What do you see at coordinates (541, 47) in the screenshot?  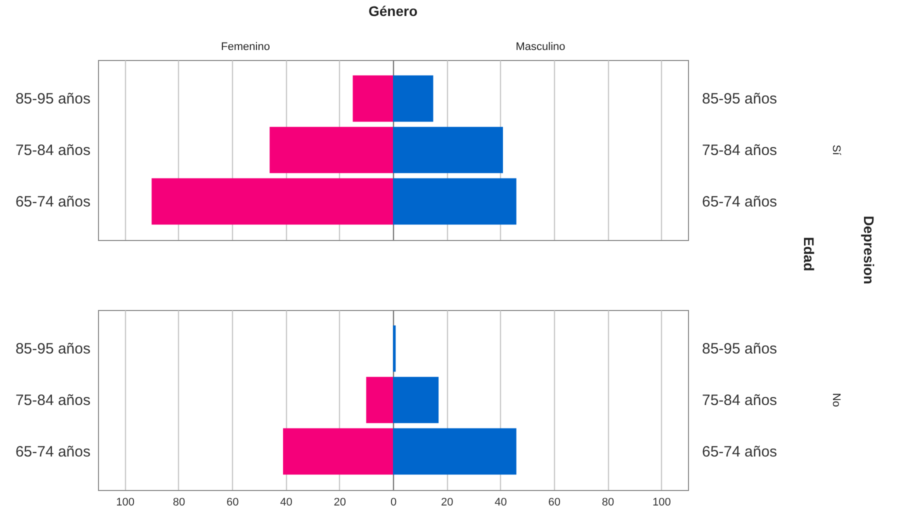 I see `text: Masculino` at bounding box center [541, 47].